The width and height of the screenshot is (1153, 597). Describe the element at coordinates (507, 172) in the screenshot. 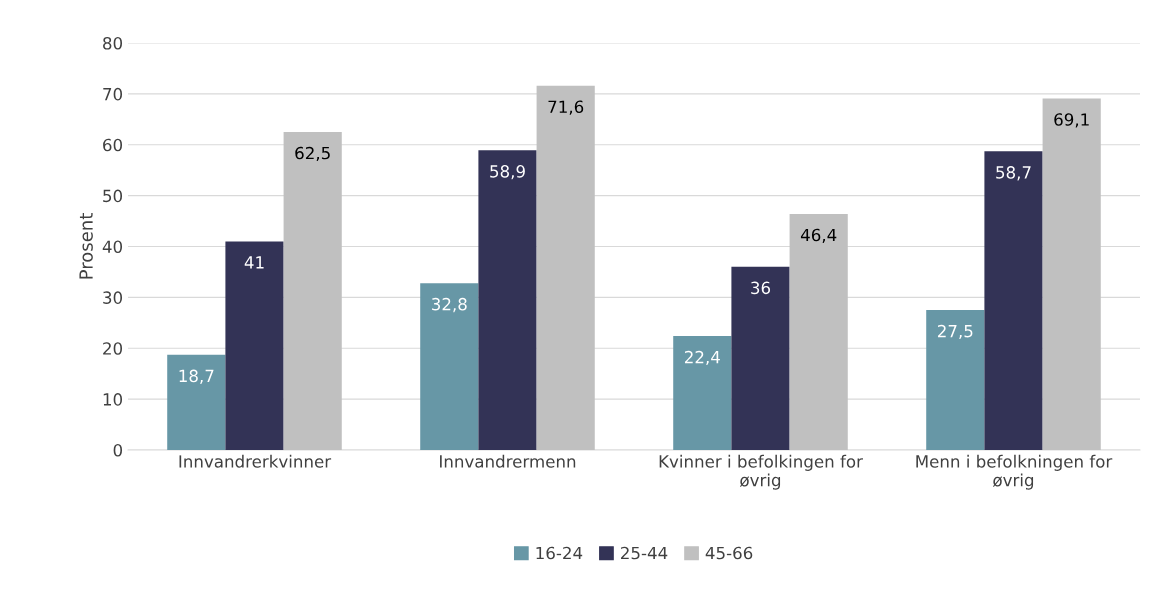

I see `data-label: 58,9` at that location.